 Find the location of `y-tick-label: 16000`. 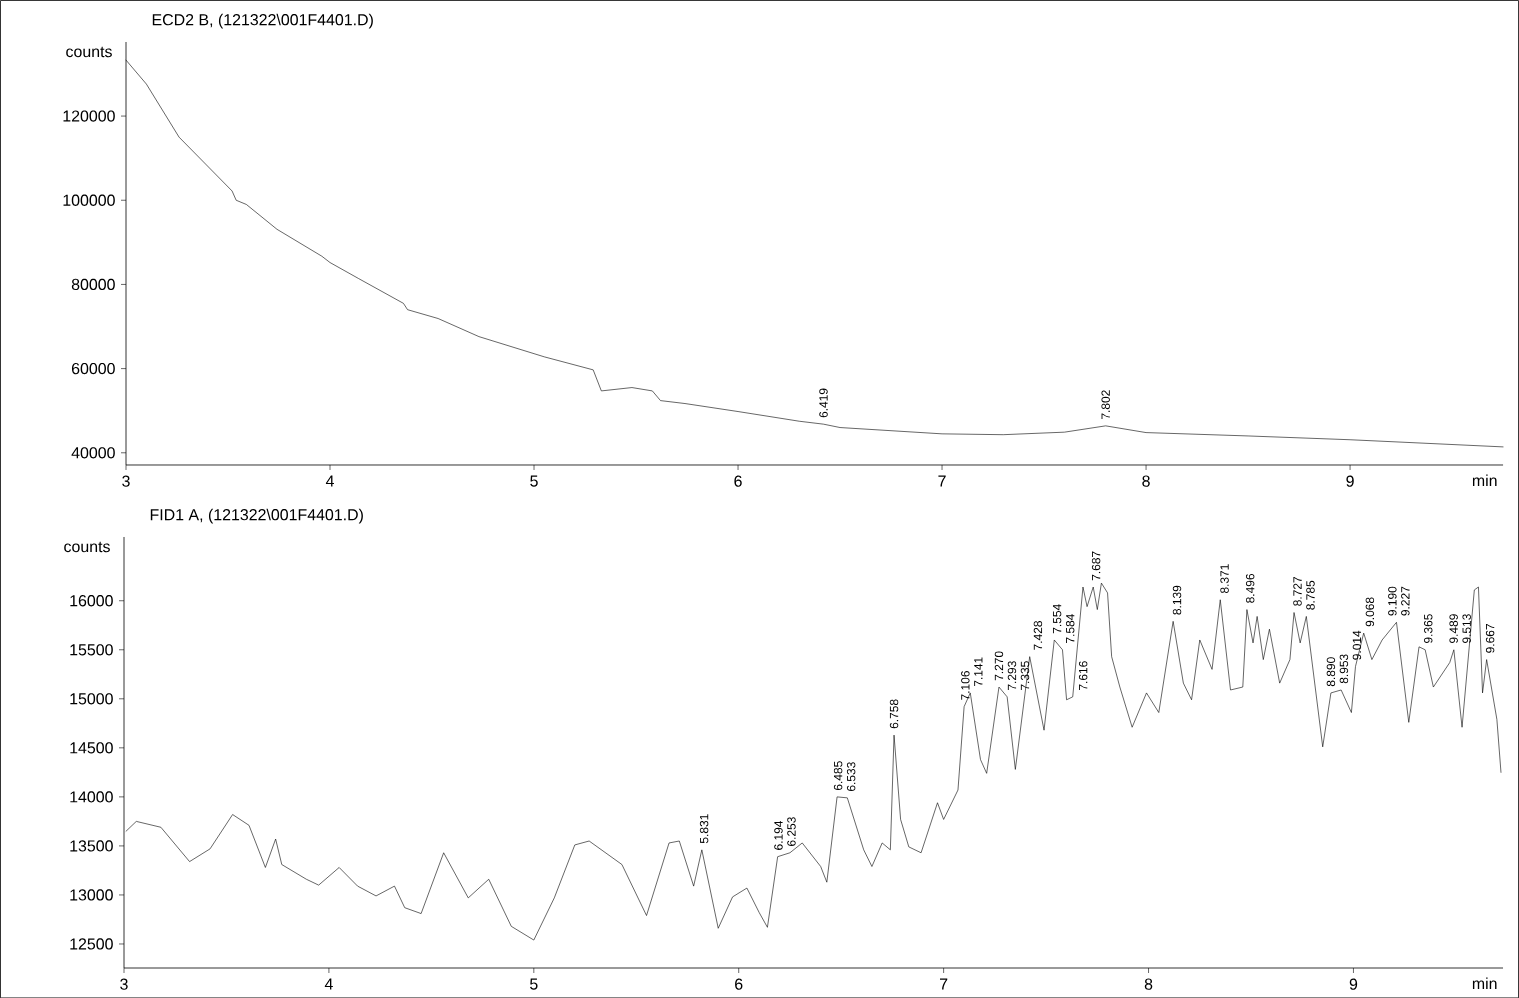

y-tick-label: 16000 is located at coordinates (91, 601).